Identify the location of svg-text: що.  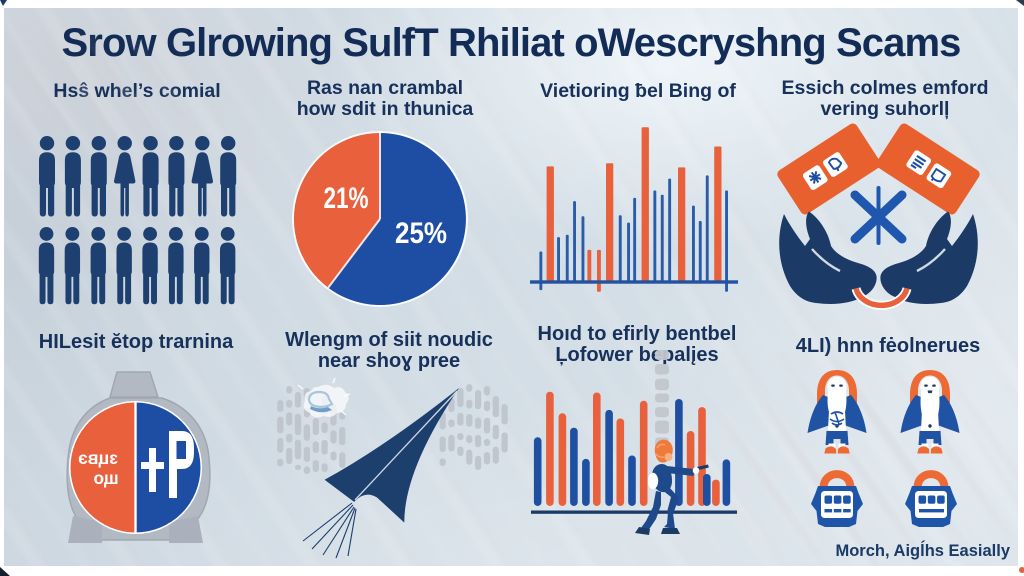
(105, 478).